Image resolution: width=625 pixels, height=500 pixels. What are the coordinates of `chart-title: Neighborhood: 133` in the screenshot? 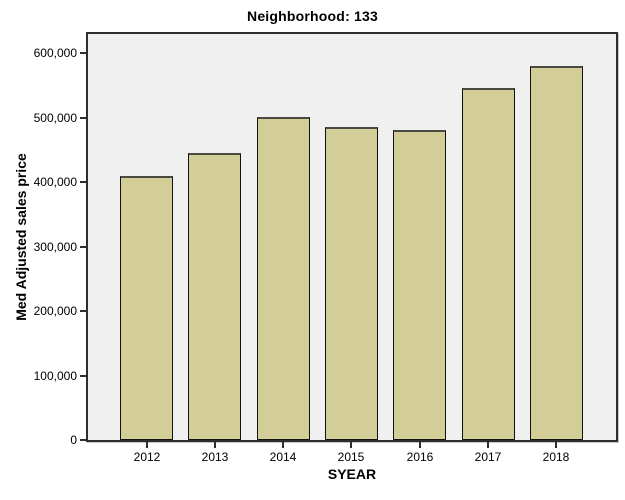 It's located at (312, 16).